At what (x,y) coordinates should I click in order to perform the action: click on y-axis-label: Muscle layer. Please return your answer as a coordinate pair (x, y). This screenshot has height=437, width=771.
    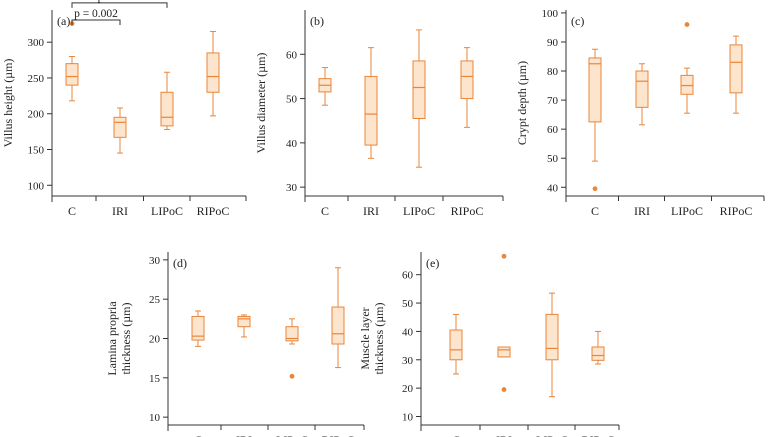
    Looking at the image, I should click on (365, 338).